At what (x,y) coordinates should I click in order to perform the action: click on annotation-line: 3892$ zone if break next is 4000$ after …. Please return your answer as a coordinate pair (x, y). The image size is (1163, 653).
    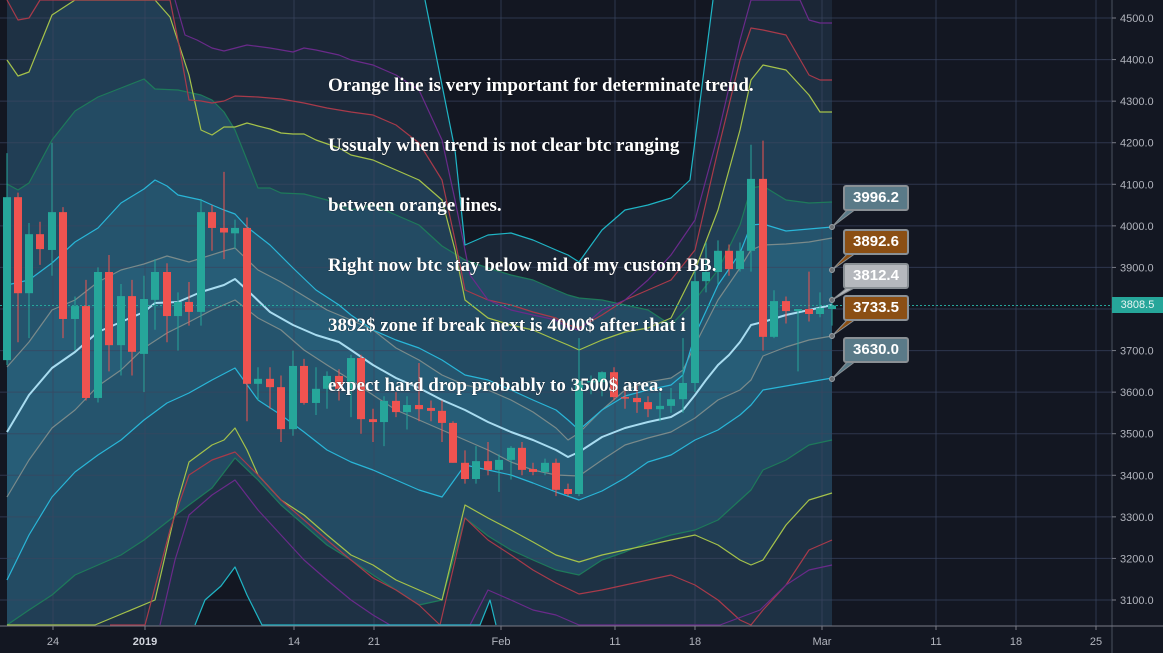
    Looking at the image, I should click on (507, 325).